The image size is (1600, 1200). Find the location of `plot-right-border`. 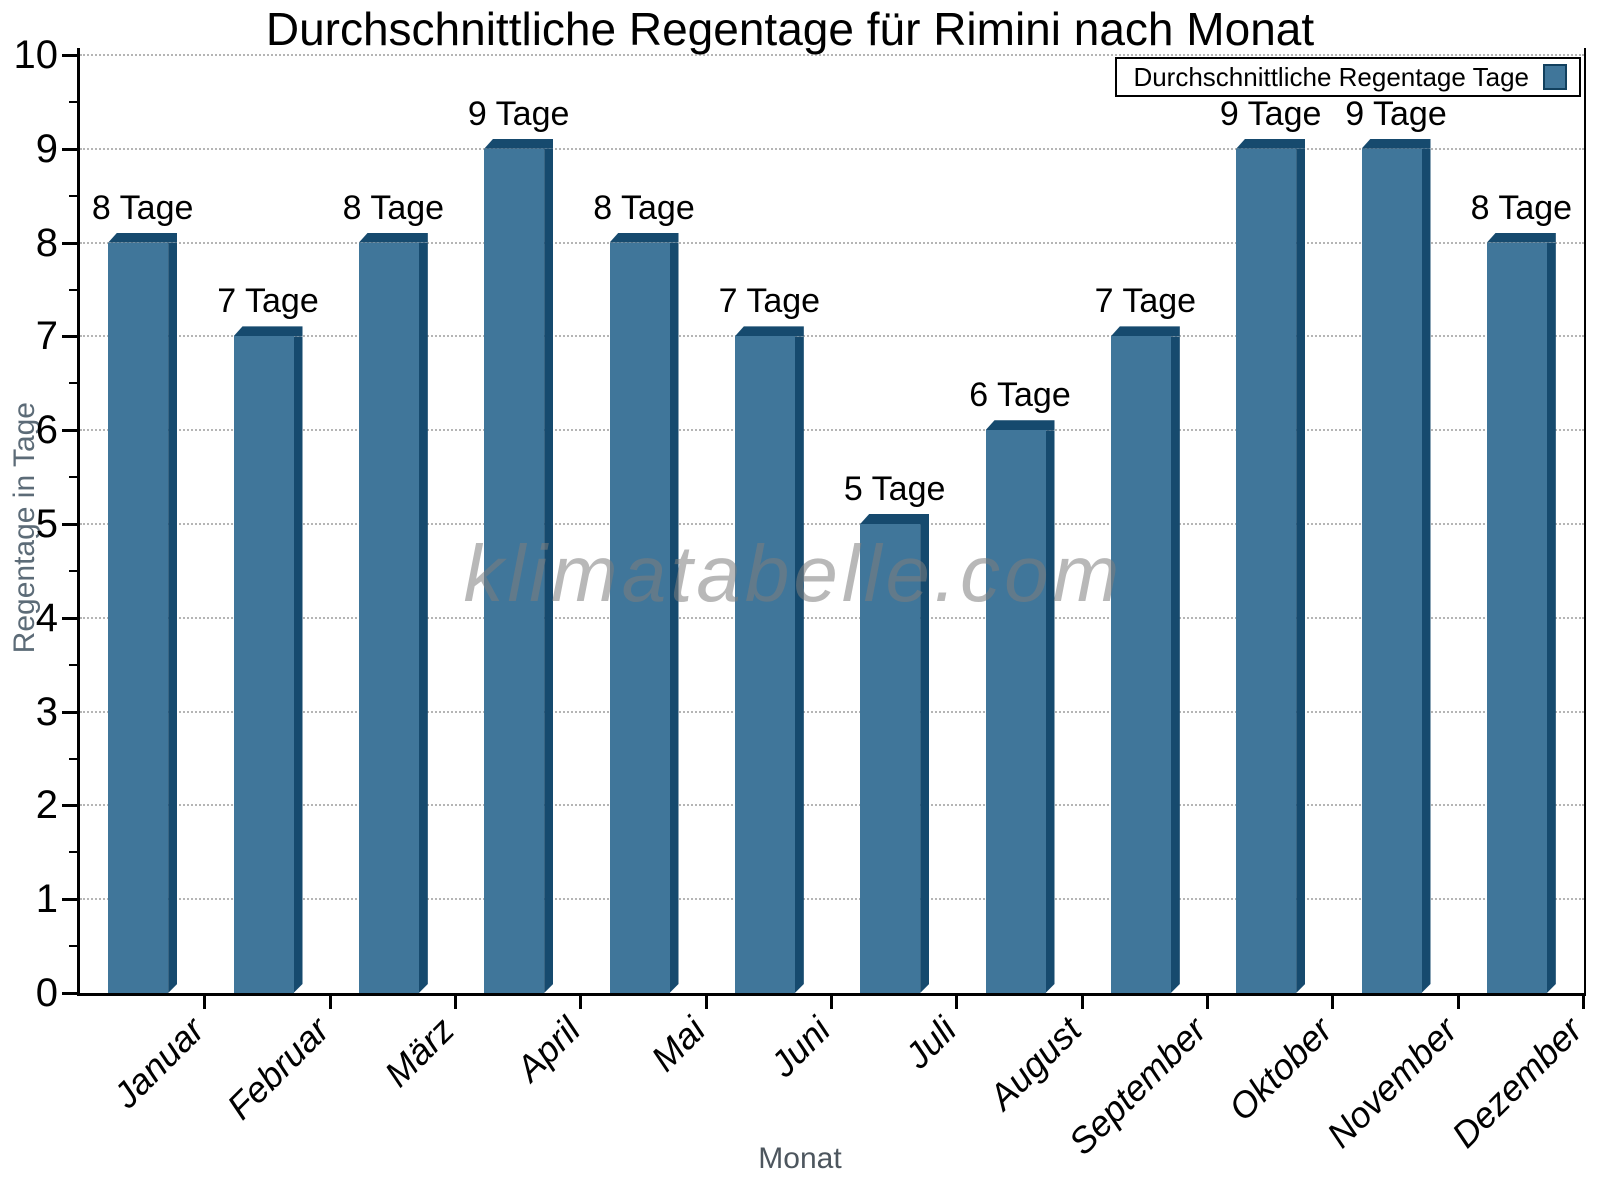

plot-right-border is located at coordinates (1585, 520).